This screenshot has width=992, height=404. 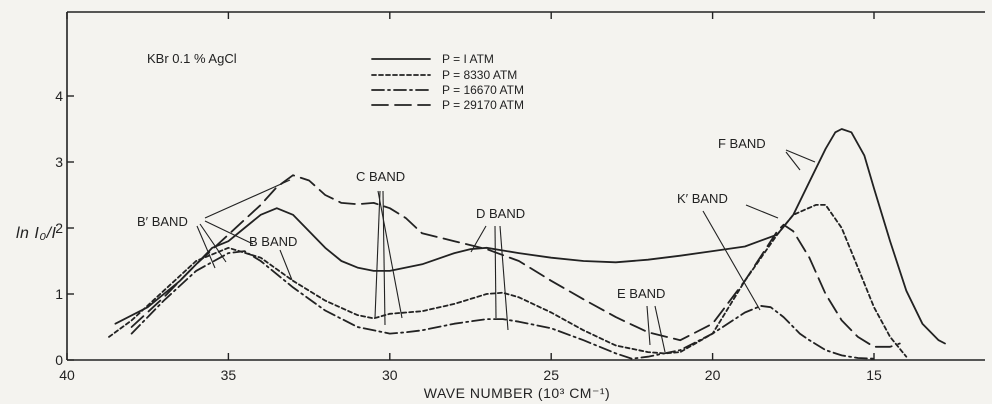 What do you see at coordinates (702, 198) in the screenshot?
I see `band-label: K′ BAND` at bounding box center [702, 198].